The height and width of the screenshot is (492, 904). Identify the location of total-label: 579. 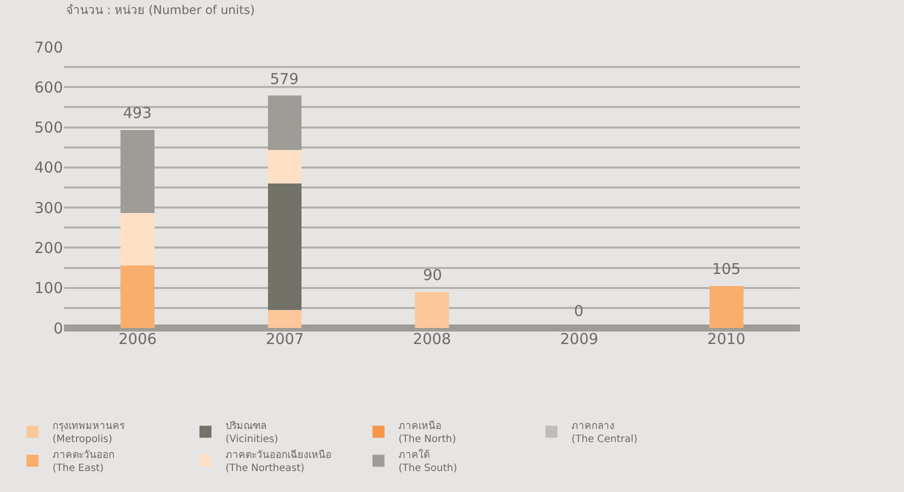
(284, 79).